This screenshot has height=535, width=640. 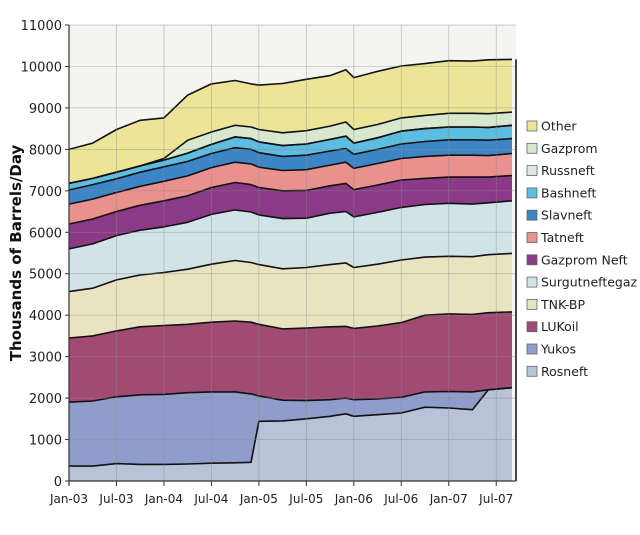 What do you see at coordinates (16, 253) in the screenshot?
I see `y-axis-label: Thousands of Barrels/Day` at bounding box center [16, 253].